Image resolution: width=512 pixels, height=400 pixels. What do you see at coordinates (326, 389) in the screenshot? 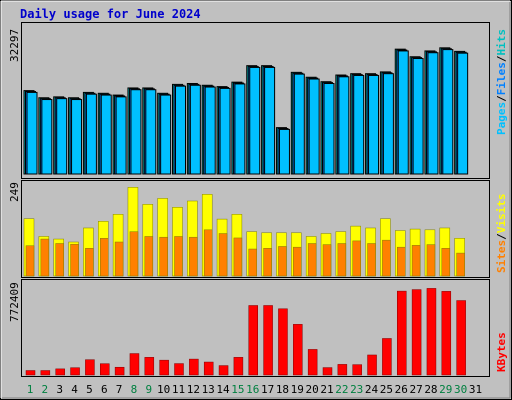
I see `day-label-21: 21` at bounding box center [326, 389].